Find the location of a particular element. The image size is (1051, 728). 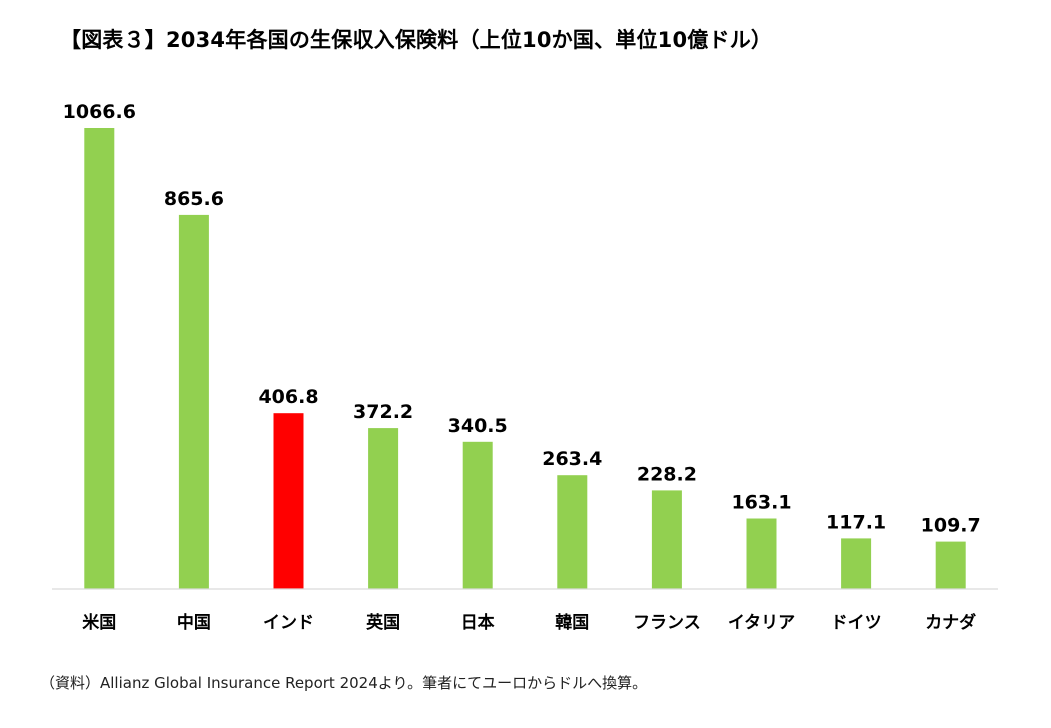

category-label-4: 日本 is located at coordinates (478, 622).